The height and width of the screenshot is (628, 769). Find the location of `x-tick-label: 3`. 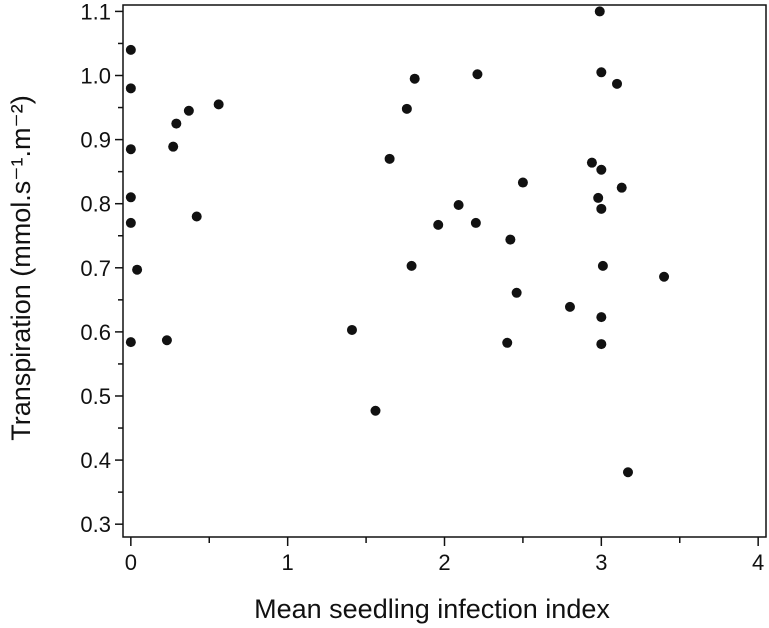

x-tick-label: 3 is located at coordinates (601, 562).